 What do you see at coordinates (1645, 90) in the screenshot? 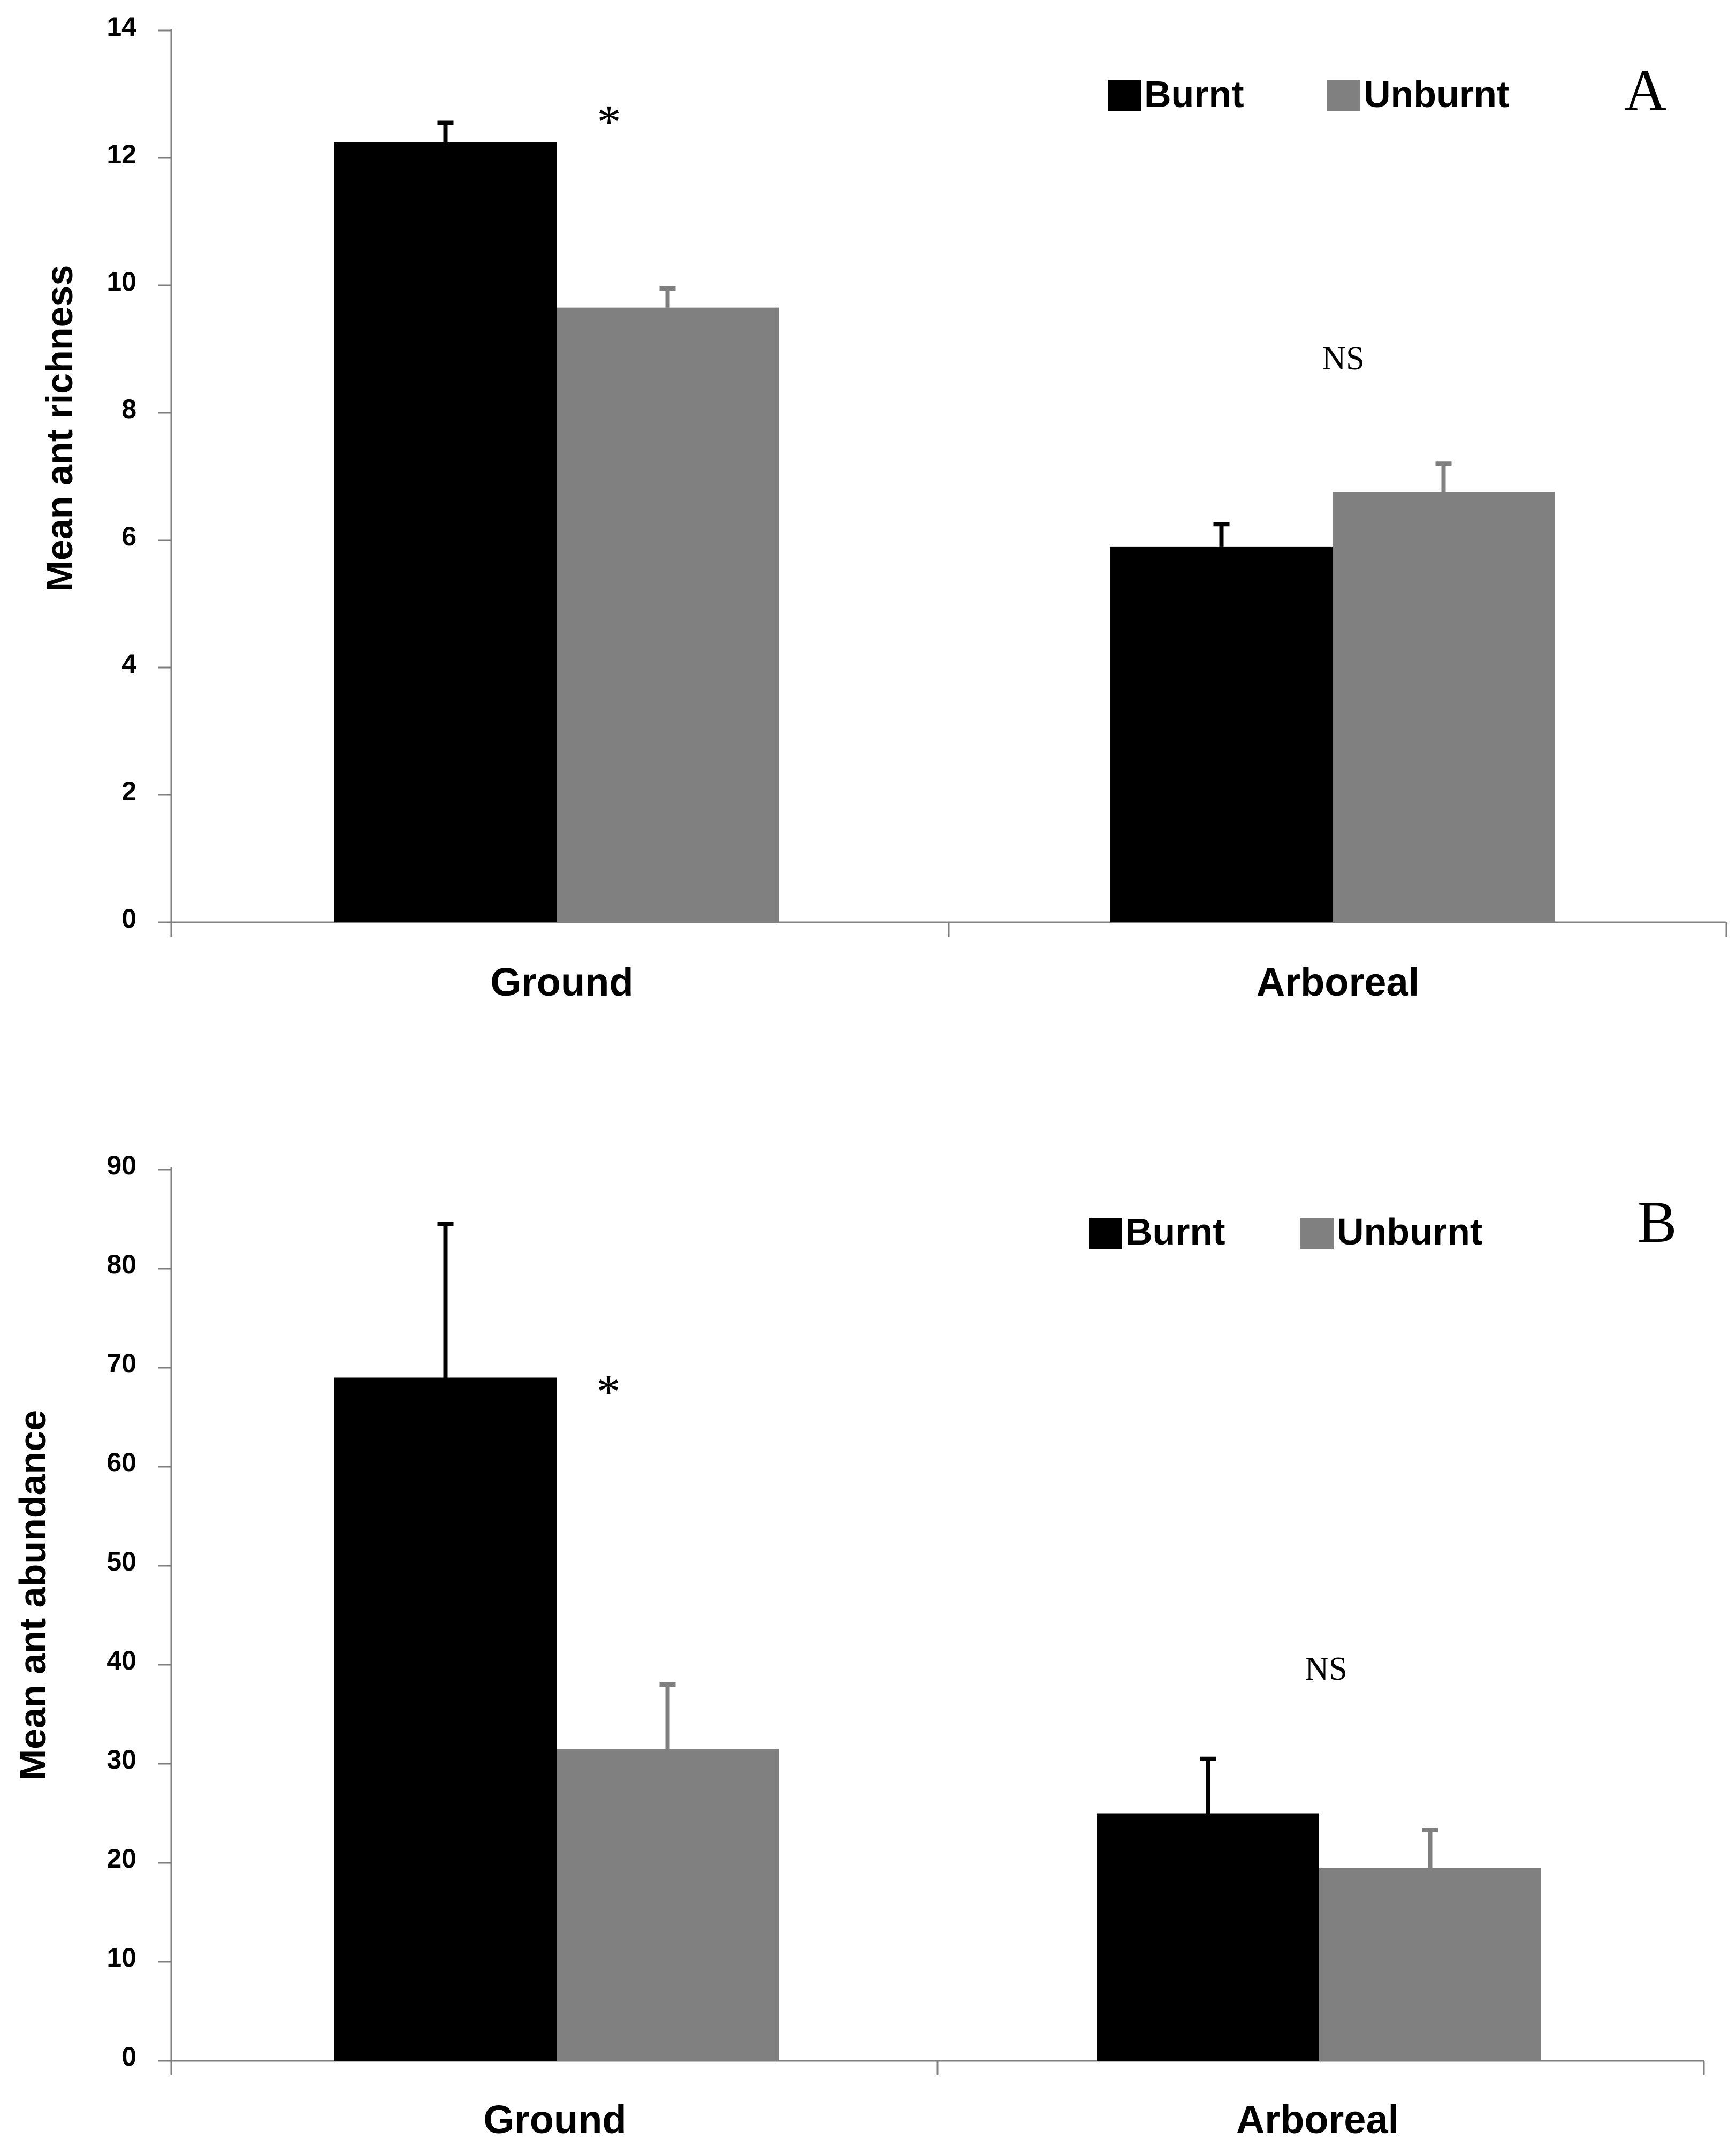
I see `panel-label: A` at bounding box center [1645, 90].